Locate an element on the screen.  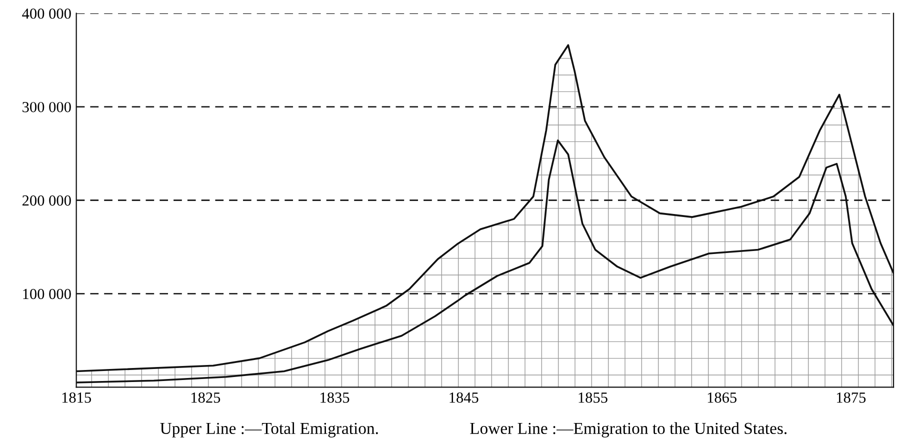
x-tick-label: 1865 is located at coordinates (722, 397).